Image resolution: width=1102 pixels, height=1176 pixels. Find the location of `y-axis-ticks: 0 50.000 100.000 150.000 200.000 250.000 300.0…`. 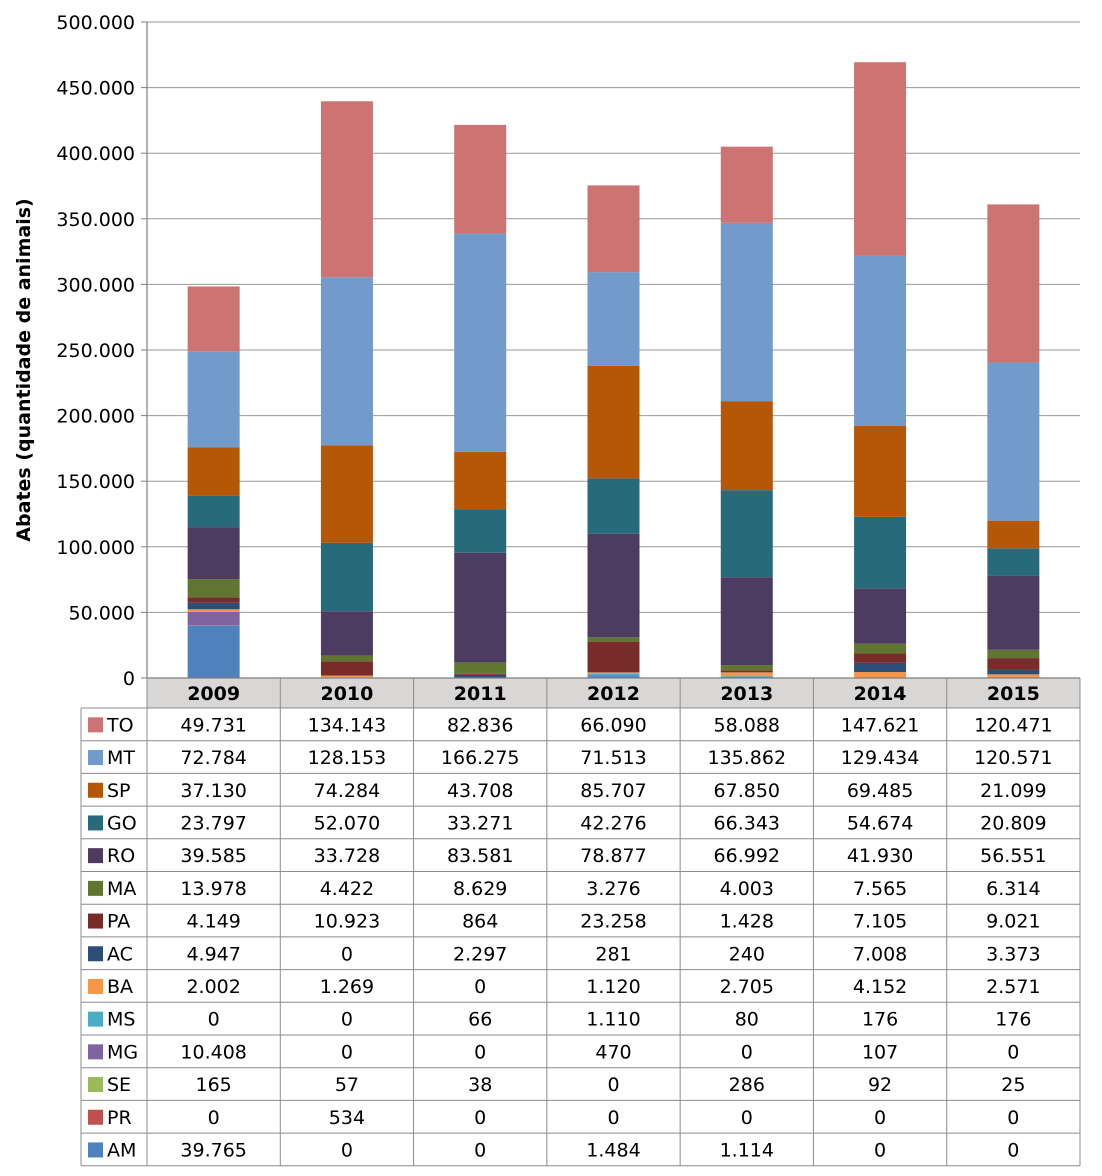

y-axis-ticks: 0 50.000 100.000 150.000 200.000 250.000 300.0… is located at coordinates (101, 351).